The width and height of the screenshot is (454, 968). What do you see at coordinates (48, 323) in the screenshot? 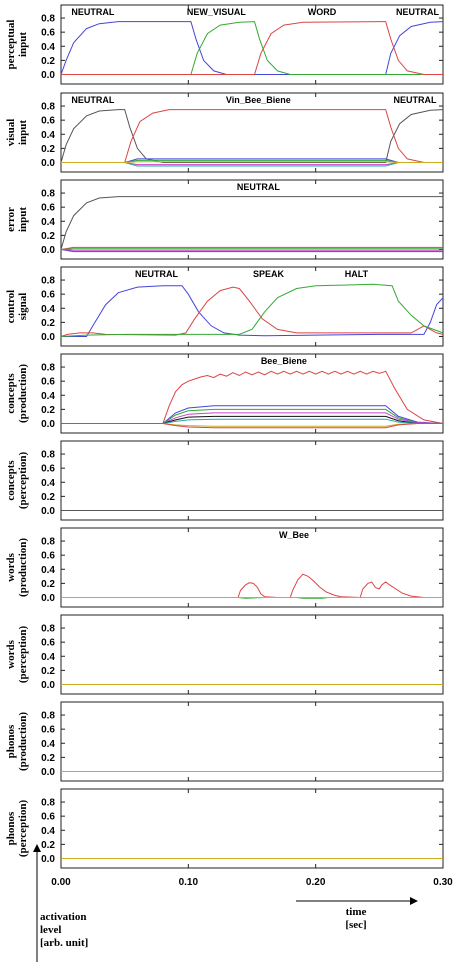
I see `y-tick-label-3-1: 0.2` at bounding box center [48, 323].